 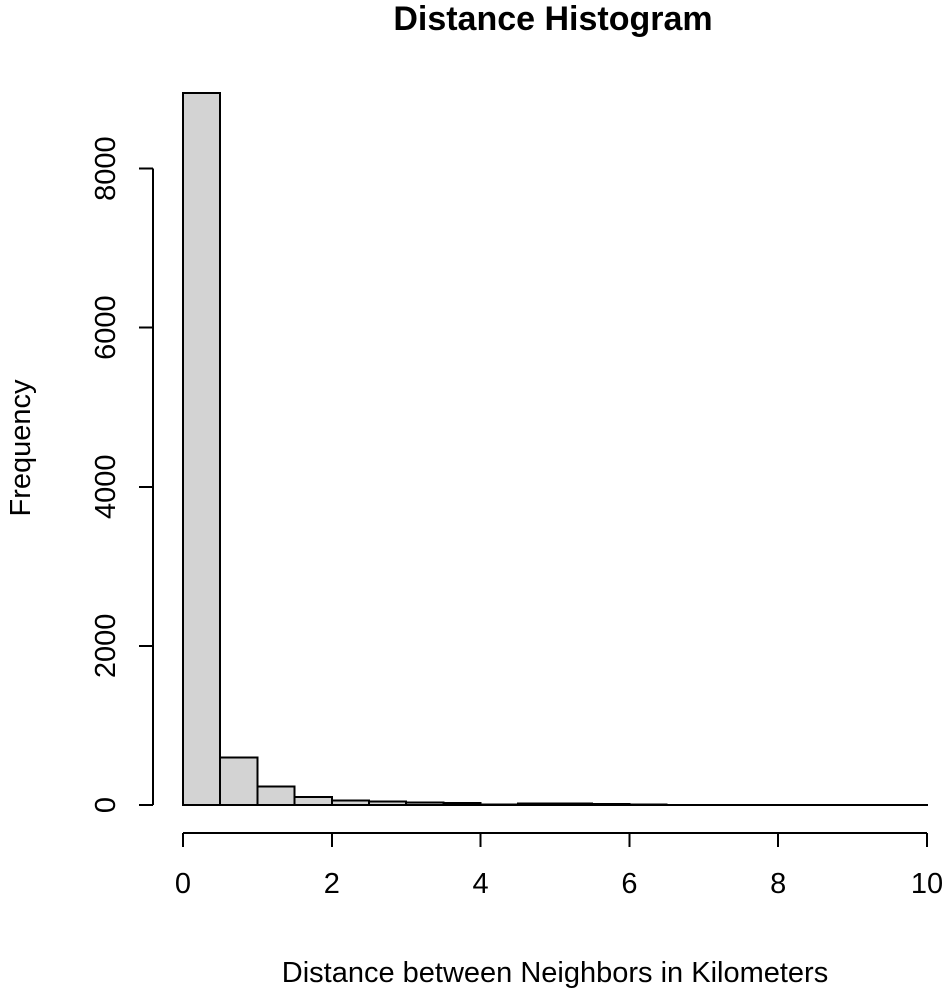 What do you see at coordinates (106, 487) in the screenshot?
I see `y-tick-label: 4000` at bounding box center [106, 487].